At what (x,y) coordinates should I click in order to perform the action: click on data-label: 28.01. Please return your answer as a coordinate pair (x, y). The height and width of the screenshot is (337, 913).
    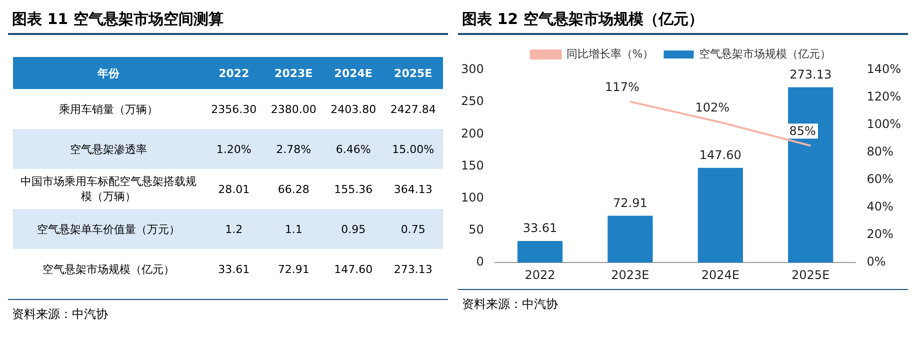
    Looking at the image, I should click on (234, 189).